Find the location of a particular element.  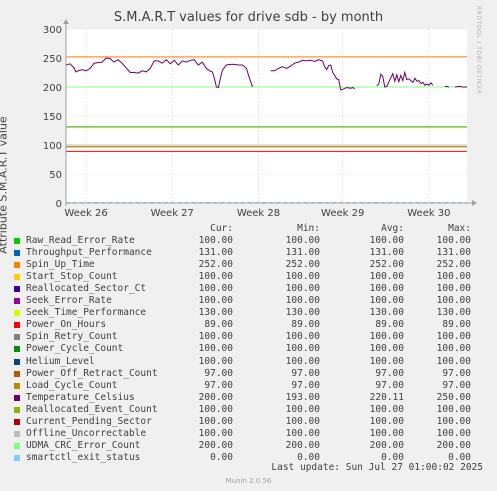

legend-series-name: Offline_Uncorrectable is located at coordinates (86, 433).